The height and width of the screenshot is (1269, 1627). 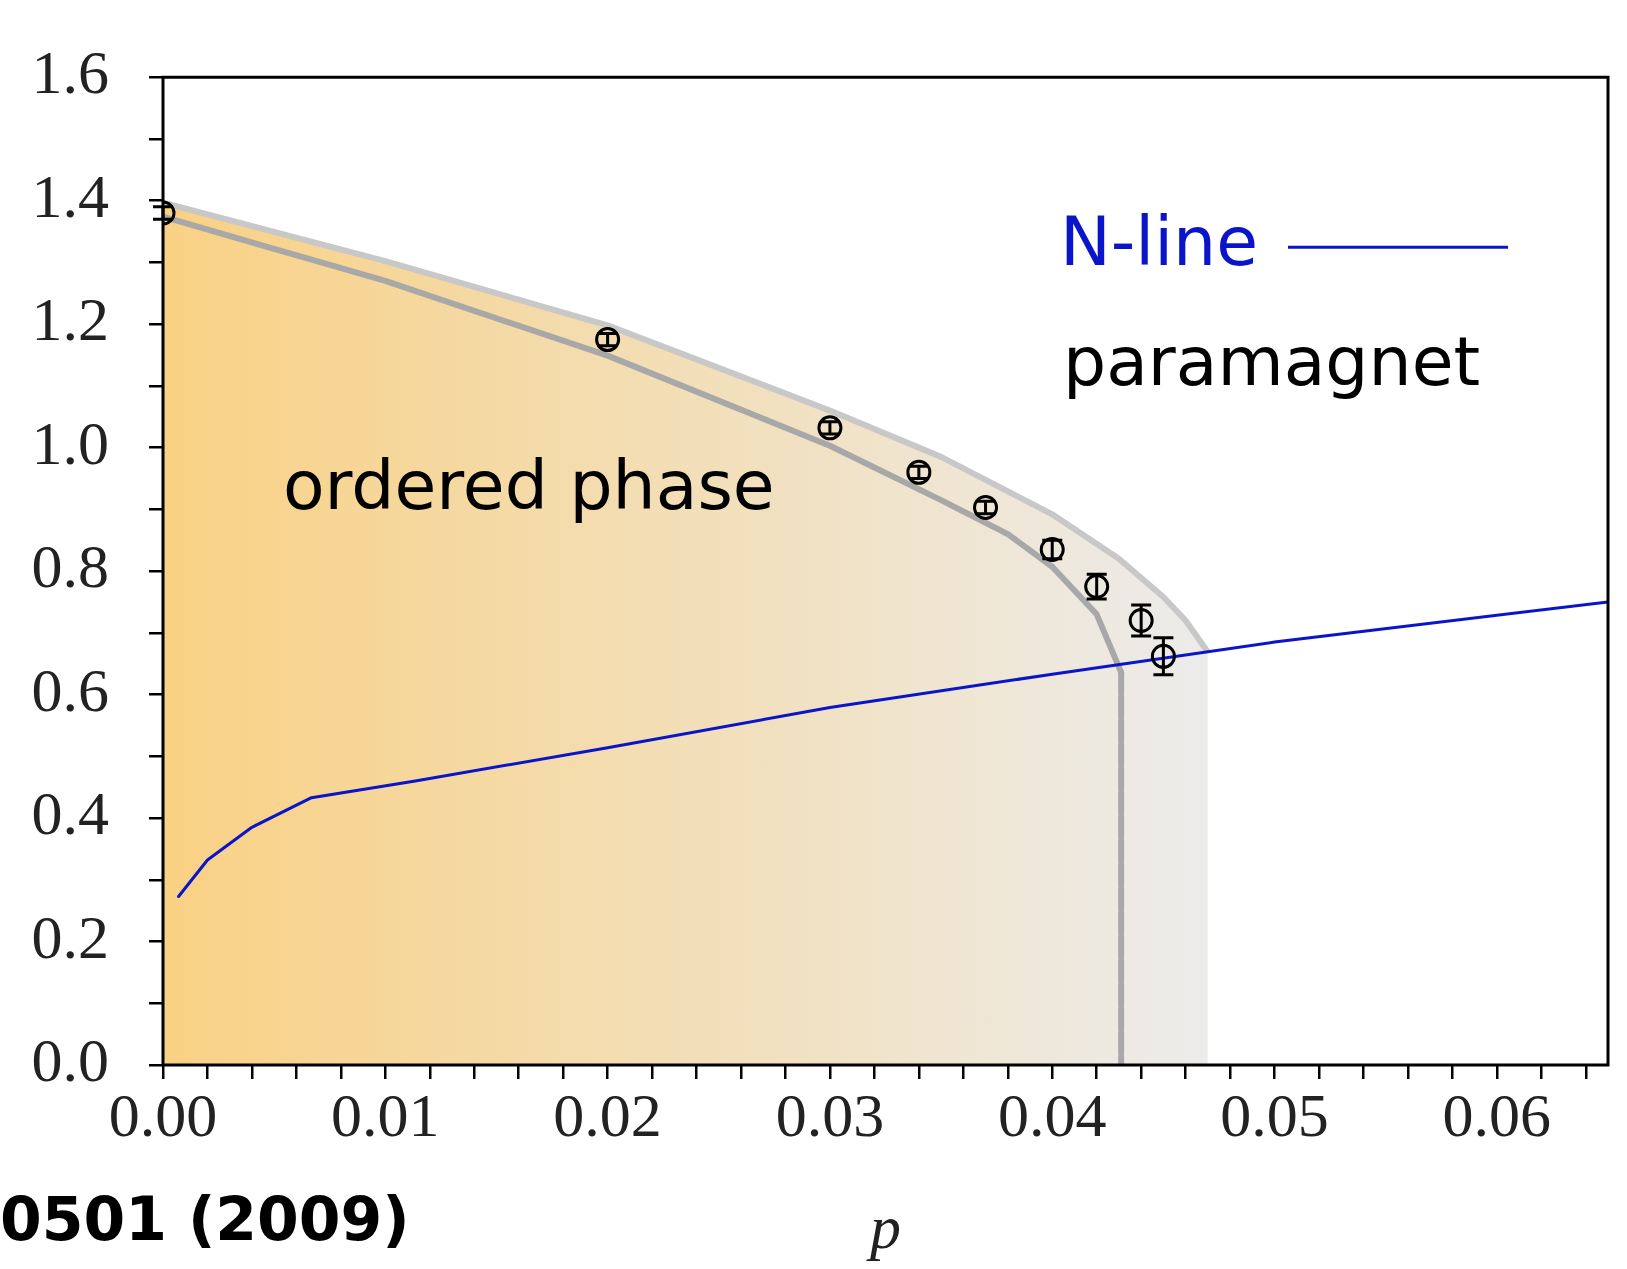 I want to click on x-tick-label: 0.05, so click(x=1274, y=1115).